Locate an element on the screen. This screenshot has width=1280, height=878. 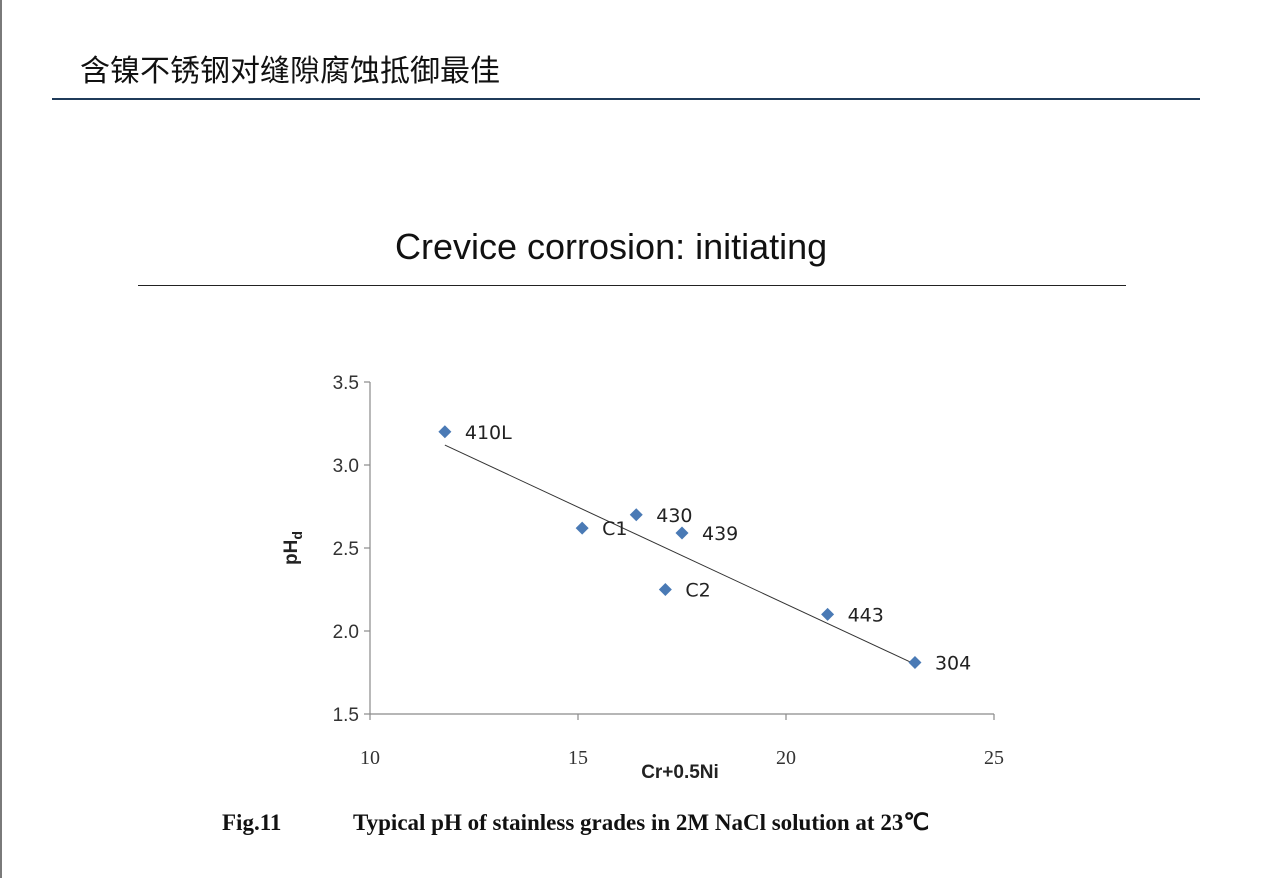
trendline-layer is located at coordinates (680, 554).